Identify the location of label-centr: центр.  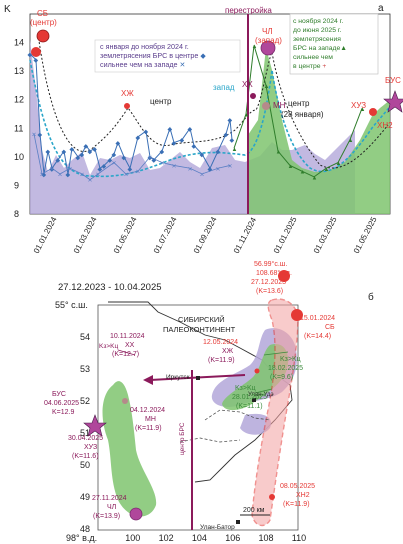
(161, 101).